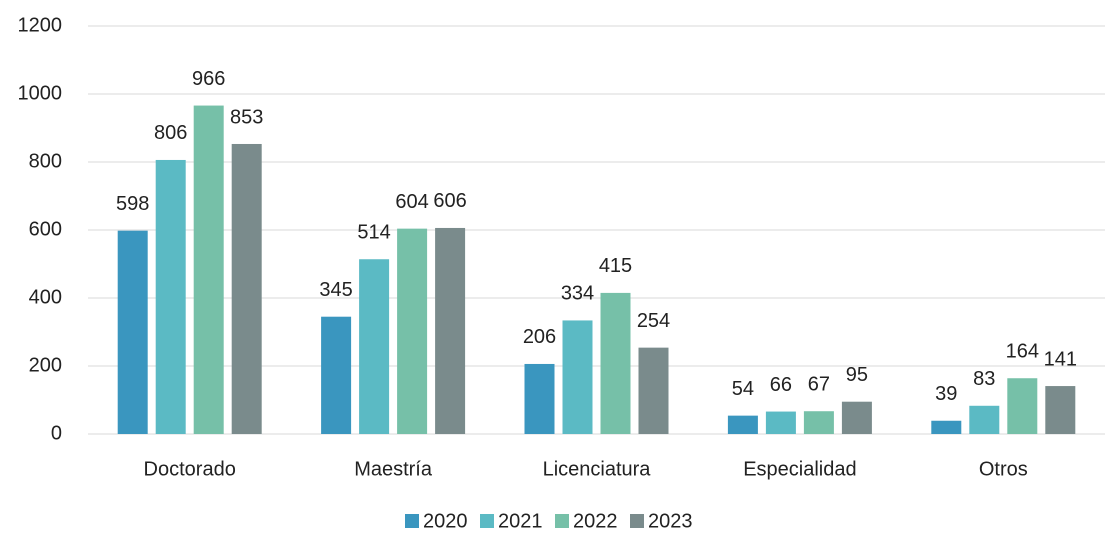 The width and height of the screenshot is (1110, 534). What do you see at coordinates (40, 93) in the screenshot?
I see `y-tick-label: 1000` at bounding box center [40, 93].